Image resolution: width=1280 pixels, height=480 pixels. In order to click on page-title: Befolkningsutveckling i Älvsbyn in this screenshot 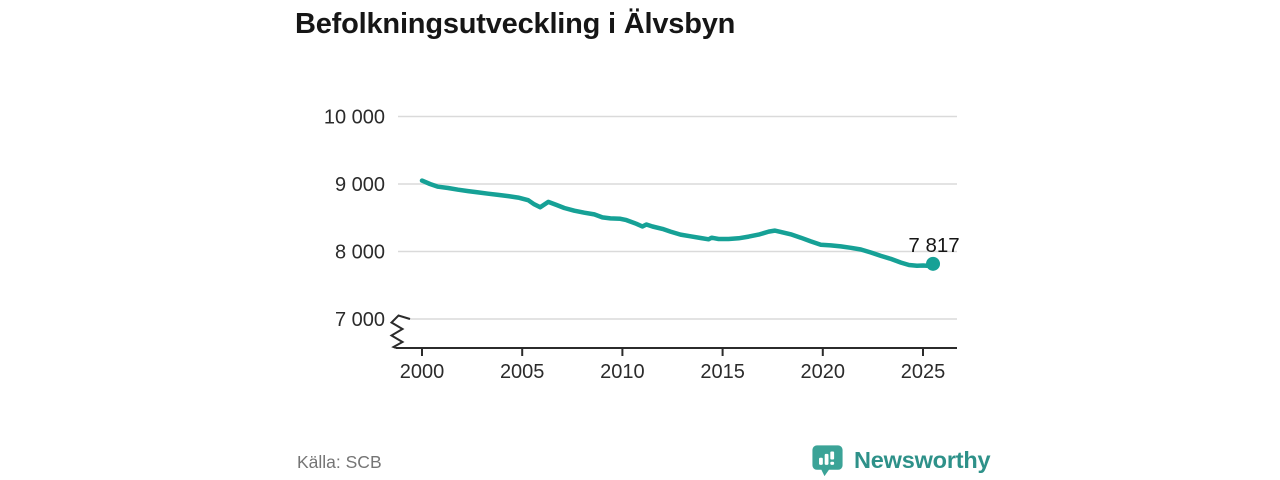, I will do `click(515, 24)`.